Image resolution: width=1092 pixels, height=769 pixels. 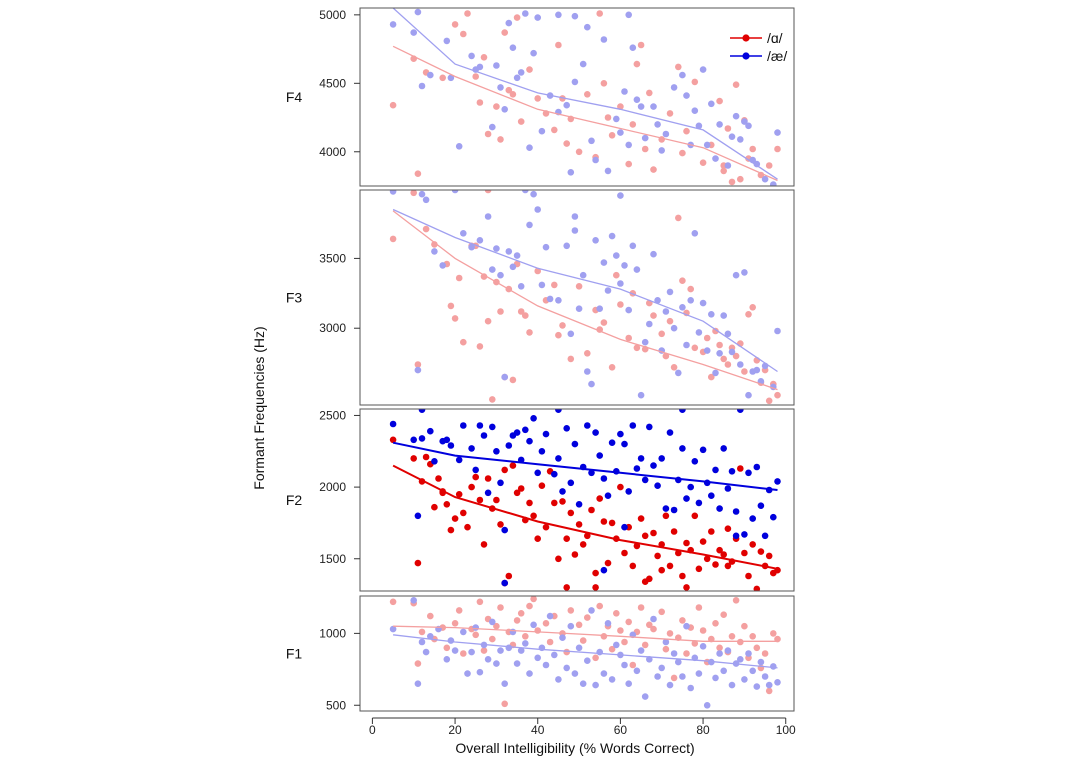 What do you see at coordinates (540, 500) in the screenshot?
I see `panel-f2: 1500 2000 2500 F2` at bounding box center [540, 500].